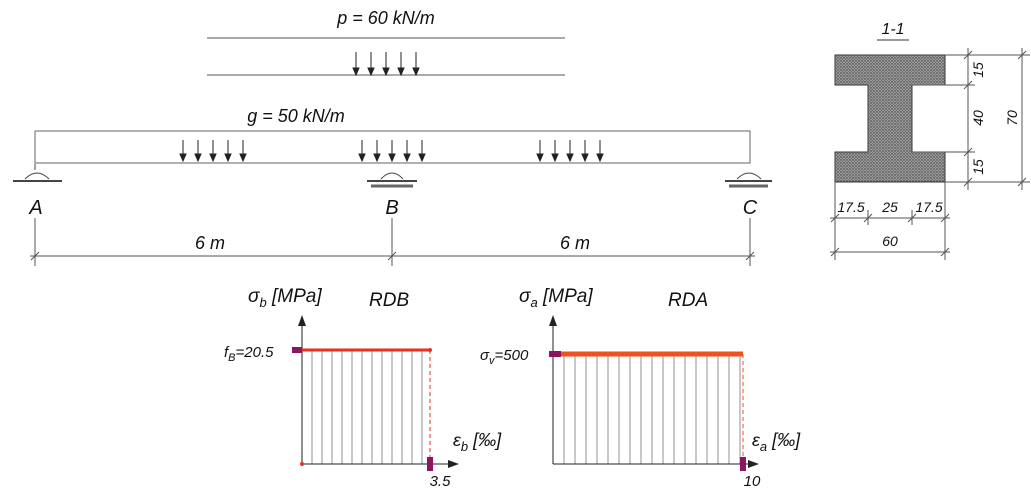 This screenshot has height=490, width=1031. What do you see at coordinates (386, 42) in the screenshot?
I see `live-load-band: p = 60 kN/m` at bounding box center [386, 42].